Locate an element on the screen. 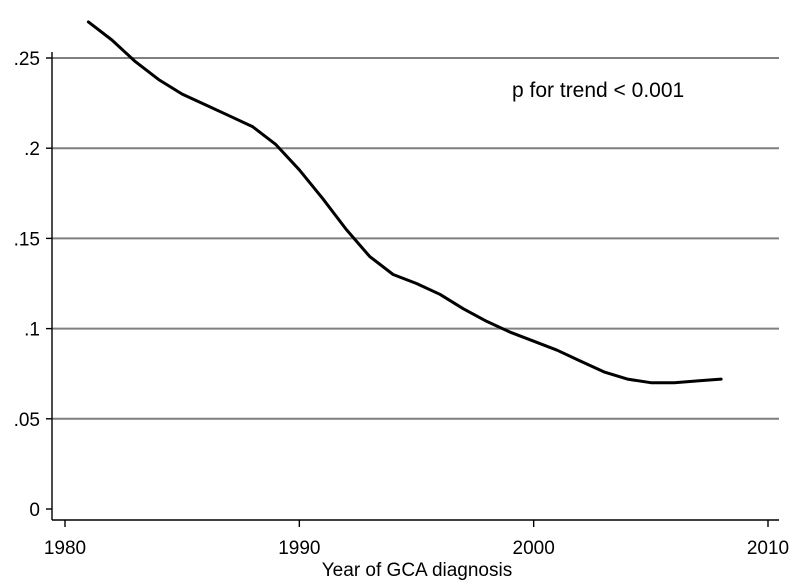 This screenshot has height=580, width=793. x-tick-label: 2010 is located at coordinates (768, 548).